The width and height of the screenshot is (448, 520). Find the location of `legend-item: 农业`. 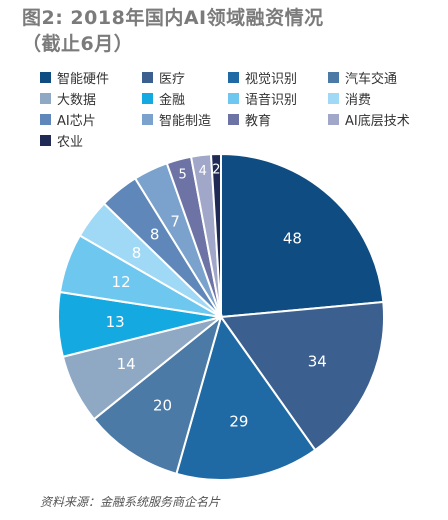

legend-item: 农业 is located at coordinates (91, 140).